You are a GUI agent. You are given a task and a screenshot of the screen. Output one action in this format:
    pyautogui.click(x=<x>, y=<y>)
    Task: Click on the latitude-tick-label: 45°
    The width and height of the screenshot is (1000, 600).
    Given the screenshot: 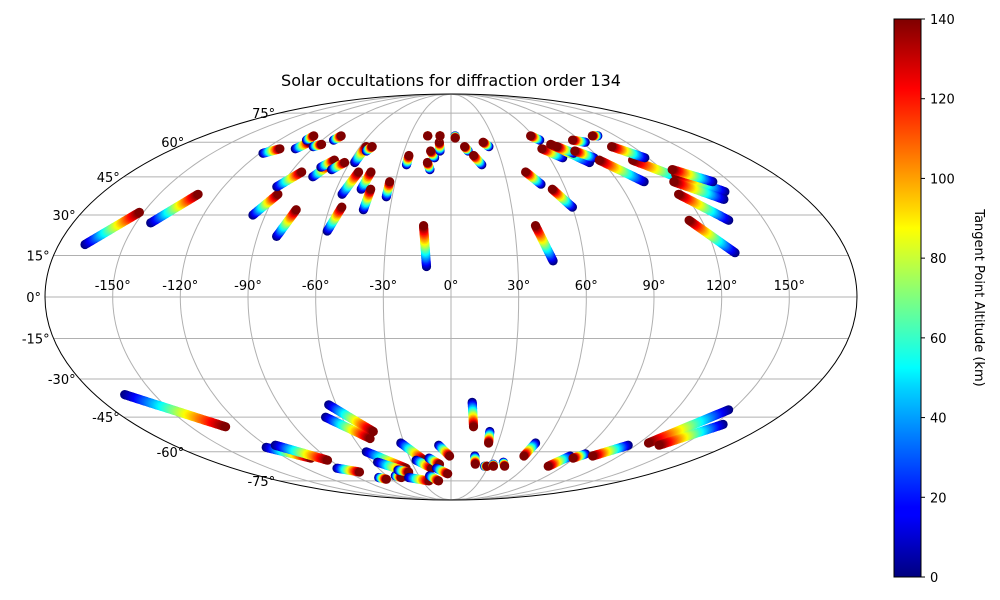 What is the action you would take?
    pyautogui.click(x=108, y=178)
    